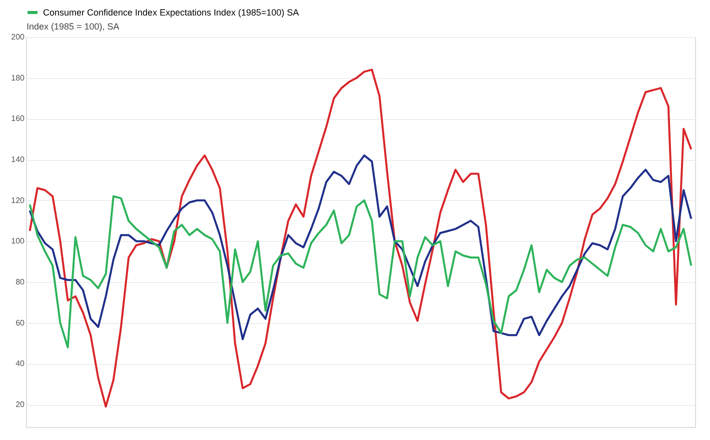 This screenshot has width=710, height=440. Describe the element at coordinates (18, 77) in the screenshot. I see `y-tick-label: 180` at that location.